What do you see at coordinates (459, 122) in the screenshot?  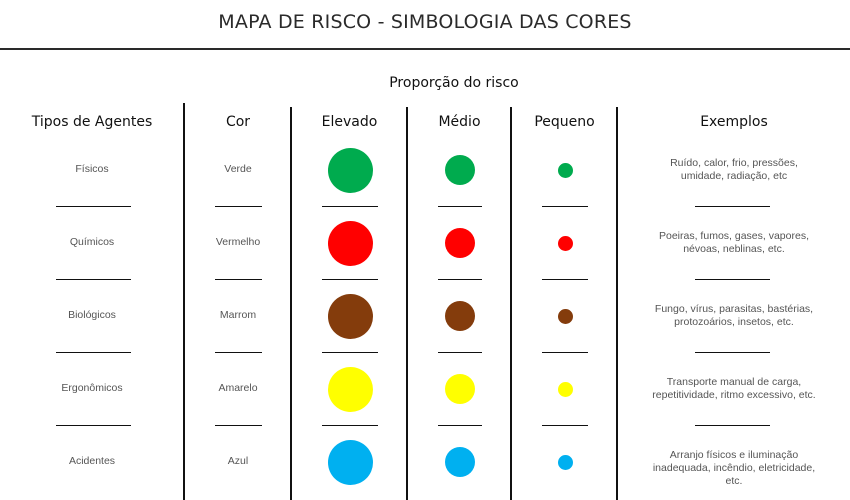 I see `header-medio: Médio` at bounding box center [459, 122].